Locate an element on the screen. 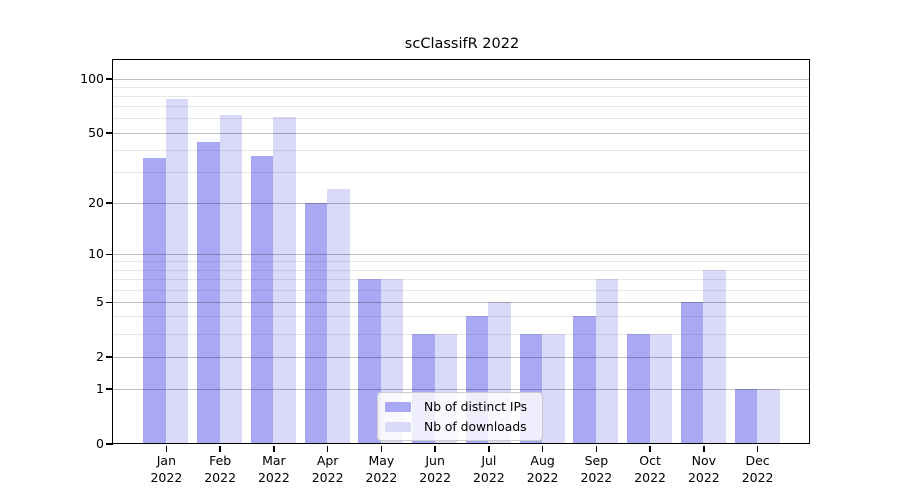 The width and height of the screenshot is (900, 500). bar-ips-nov is located at coordinates (692, 372).